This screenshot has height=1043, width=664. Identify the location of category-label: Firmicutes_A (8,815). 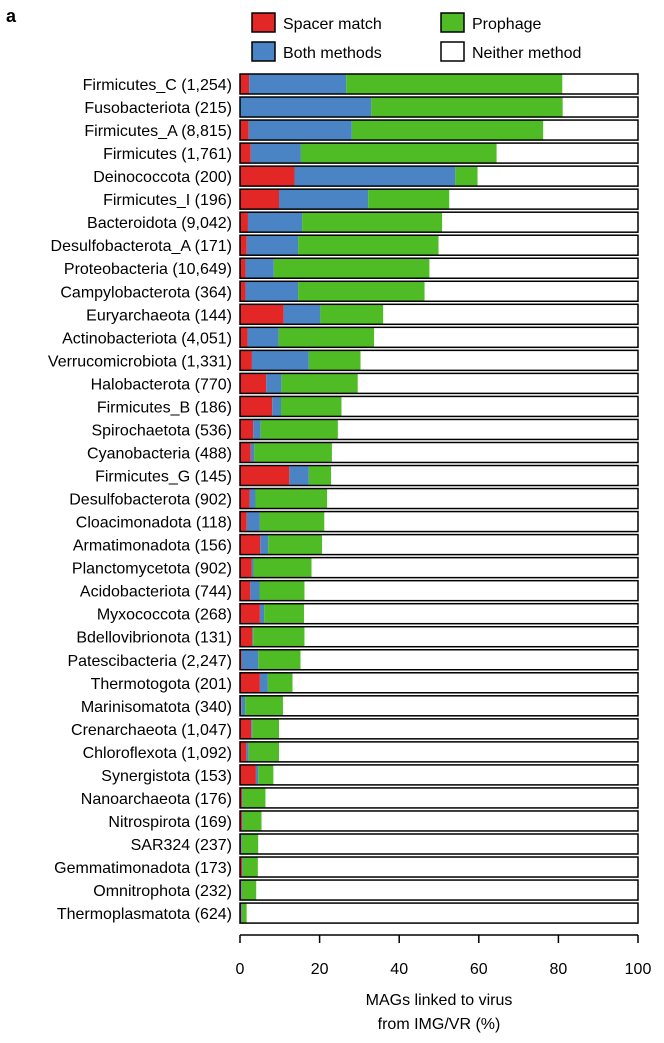
(158, 131).